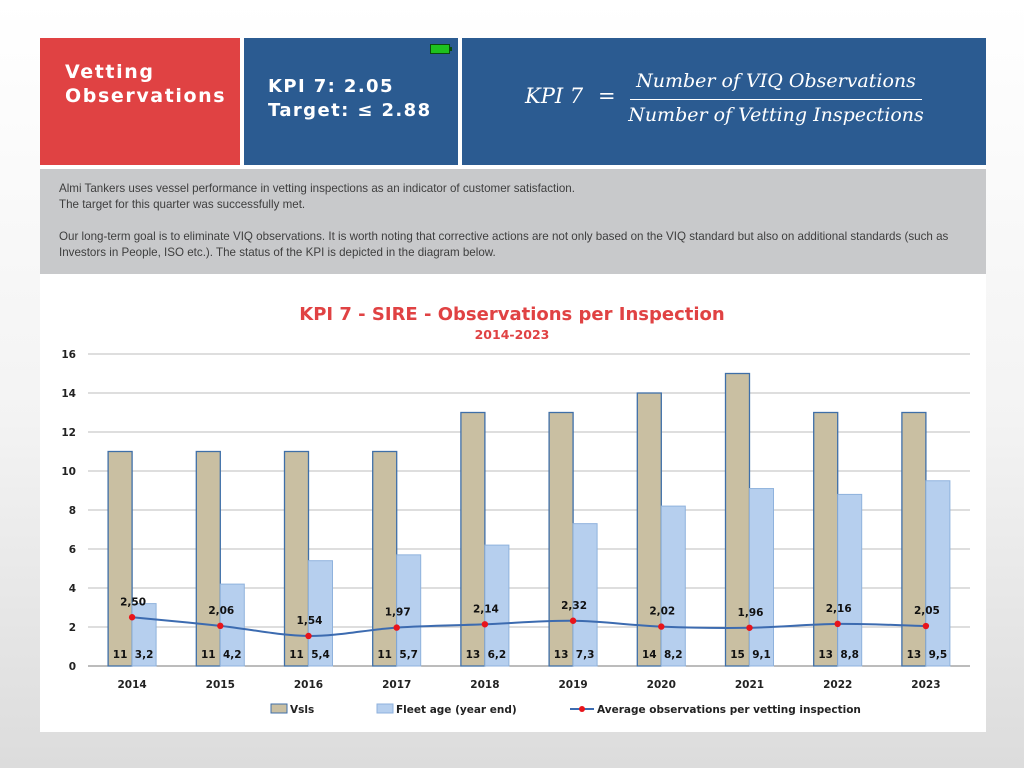  What do you see at coordinates (385, 708) in the screenshot?
I see `legend-swatch-fleet-age` at bounding box center [385, 708].